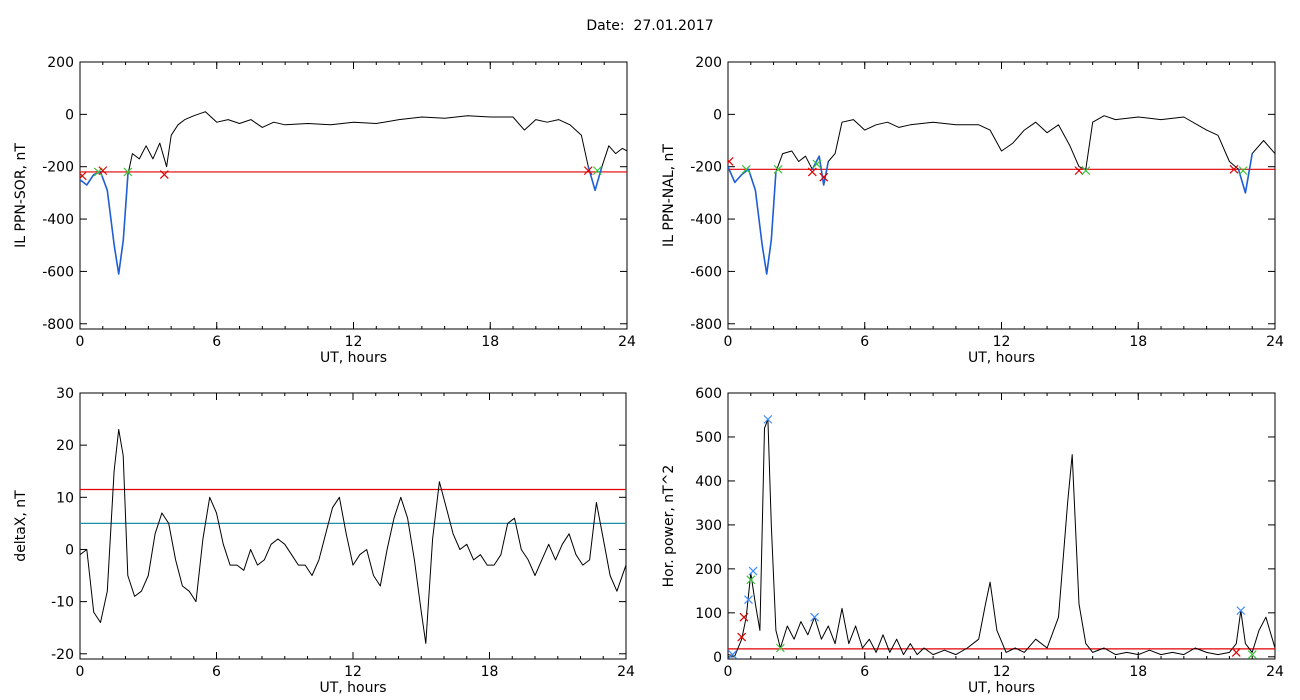  What do you see at coordinates (21, 195) in the screenshot?
I see `y-axis-label: IL PPN-SOR, nT` at bounding box center [21, 195].